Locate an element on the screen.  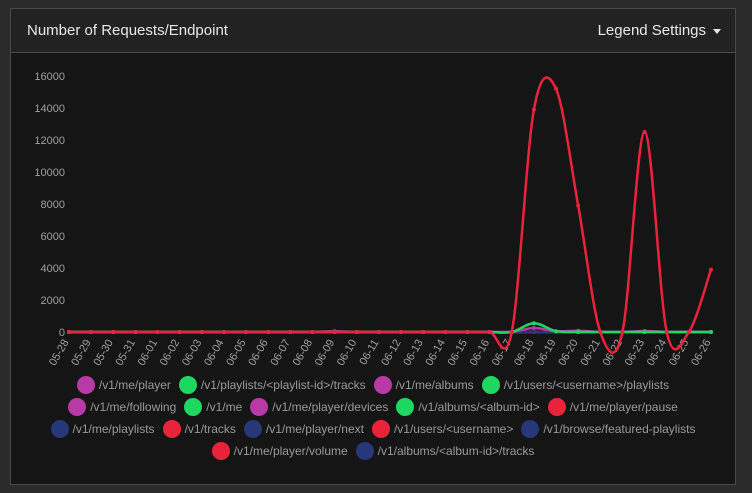
legend-label: /v1/playlists/<playlist-id>/tracks is located at coordinates (283, 385).